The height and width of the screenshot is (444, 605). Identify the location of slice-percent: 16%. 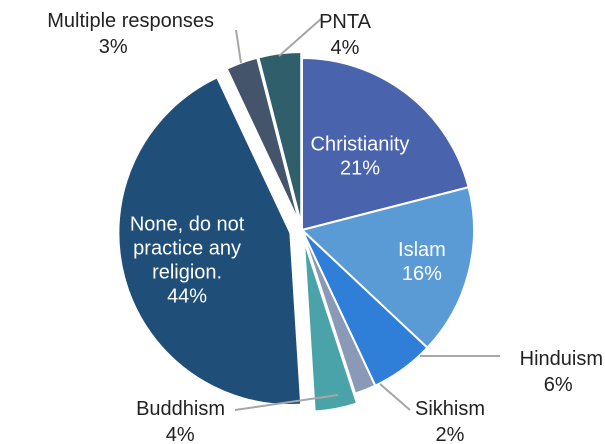
(422, 274).